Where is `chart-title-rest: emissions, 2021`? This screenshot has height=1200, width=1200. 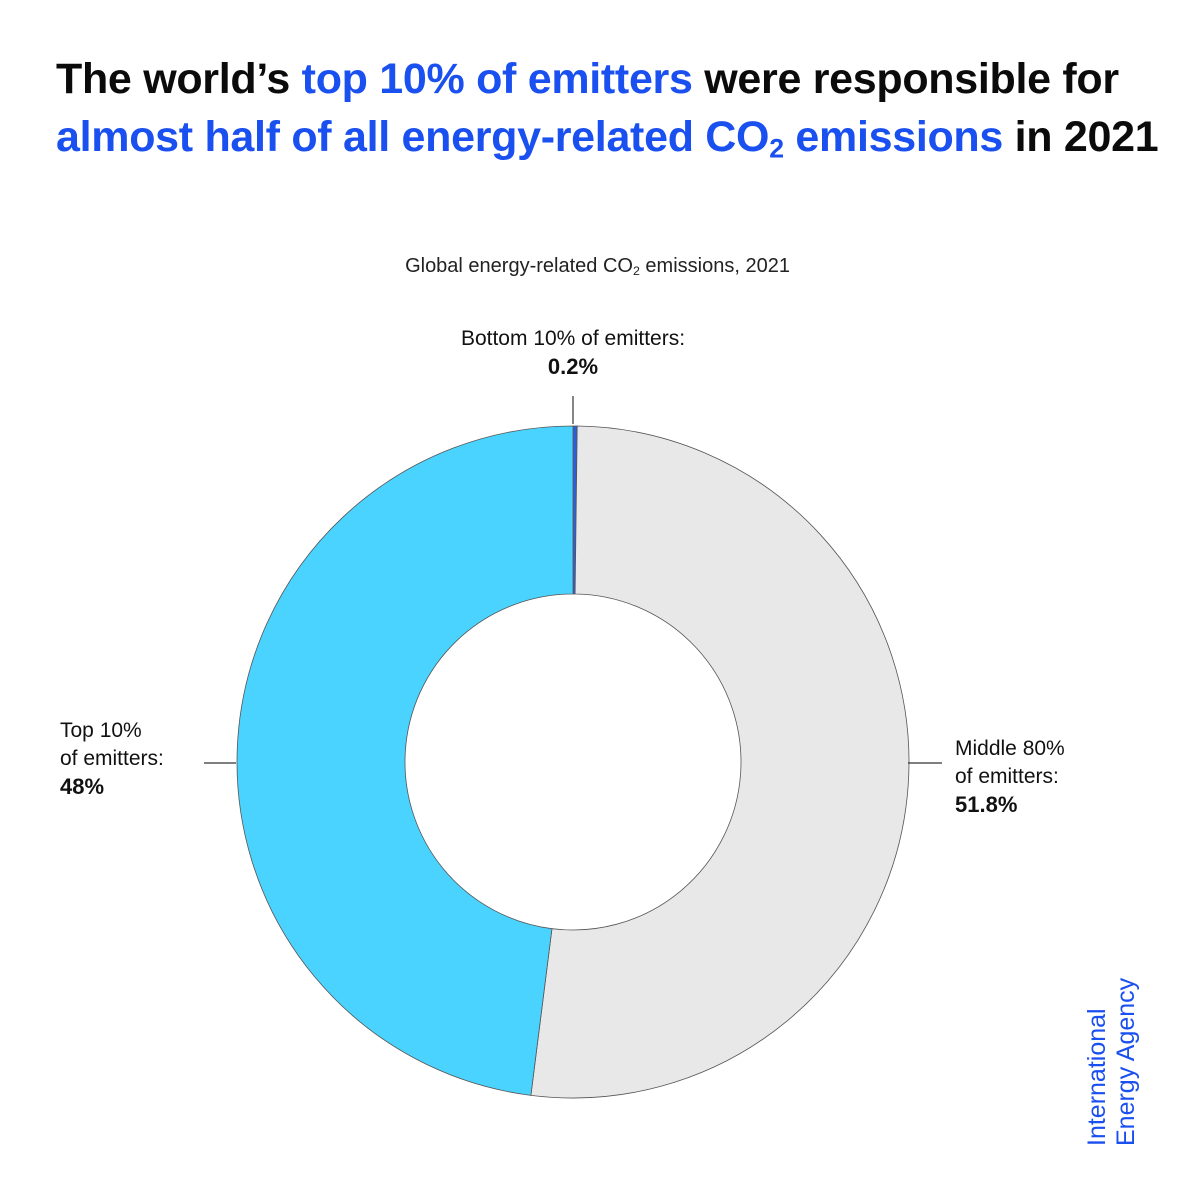 chart-title-rest: emissions, 2021 is located at coordinates (714, 266).